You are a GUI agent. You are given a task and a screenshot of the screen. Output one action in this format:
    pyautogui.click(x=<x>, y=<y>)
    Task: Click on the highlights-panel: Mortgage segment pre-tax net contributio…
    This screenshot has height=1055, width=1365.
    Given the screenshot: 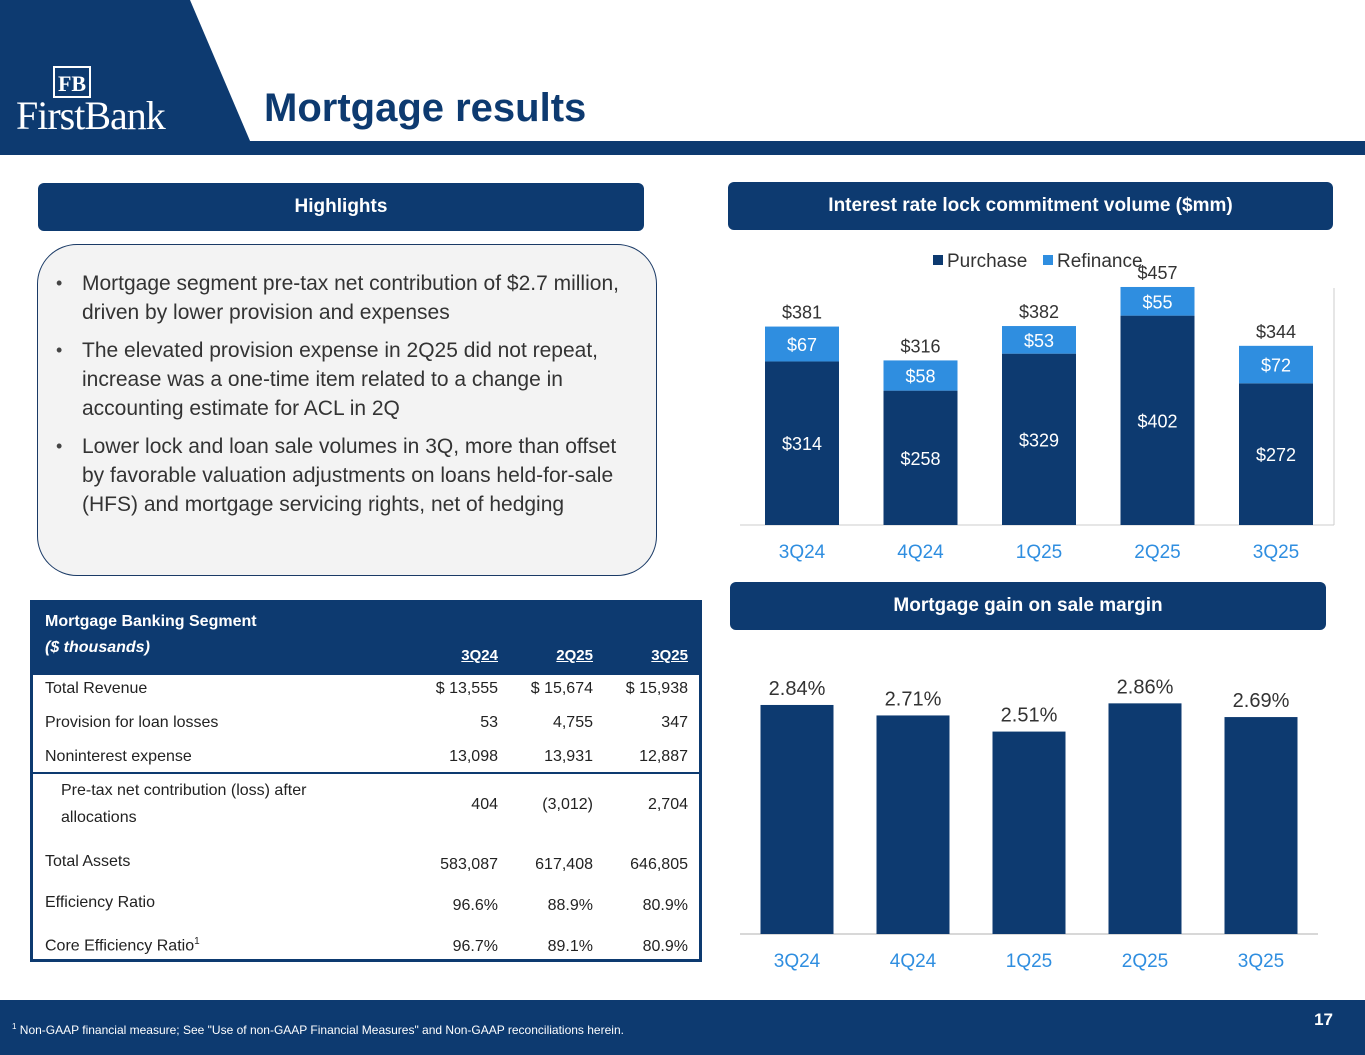 What is the action you would take?
    pyautogui.click(x=347, y=410)
    